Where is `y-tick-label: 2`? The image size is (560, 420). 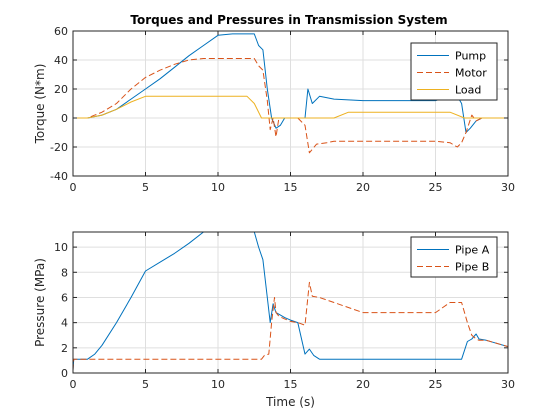
y-tick-label: 2 is located at coordinates (64, 348).